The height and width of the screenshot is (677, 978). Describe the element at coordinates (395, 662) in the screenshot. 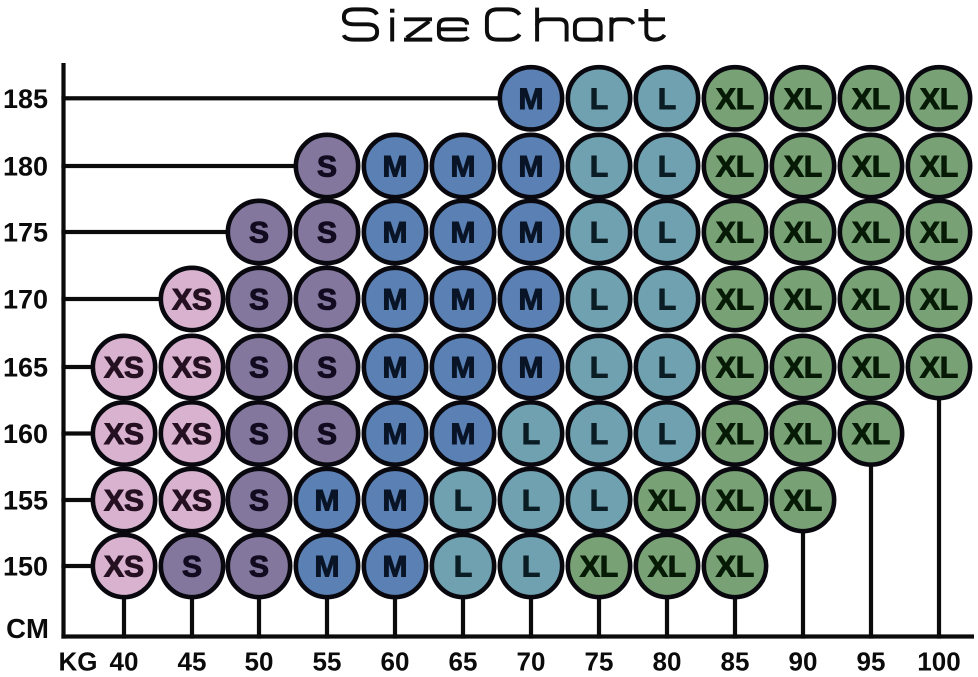

I see `svg-text: 60` at that location.